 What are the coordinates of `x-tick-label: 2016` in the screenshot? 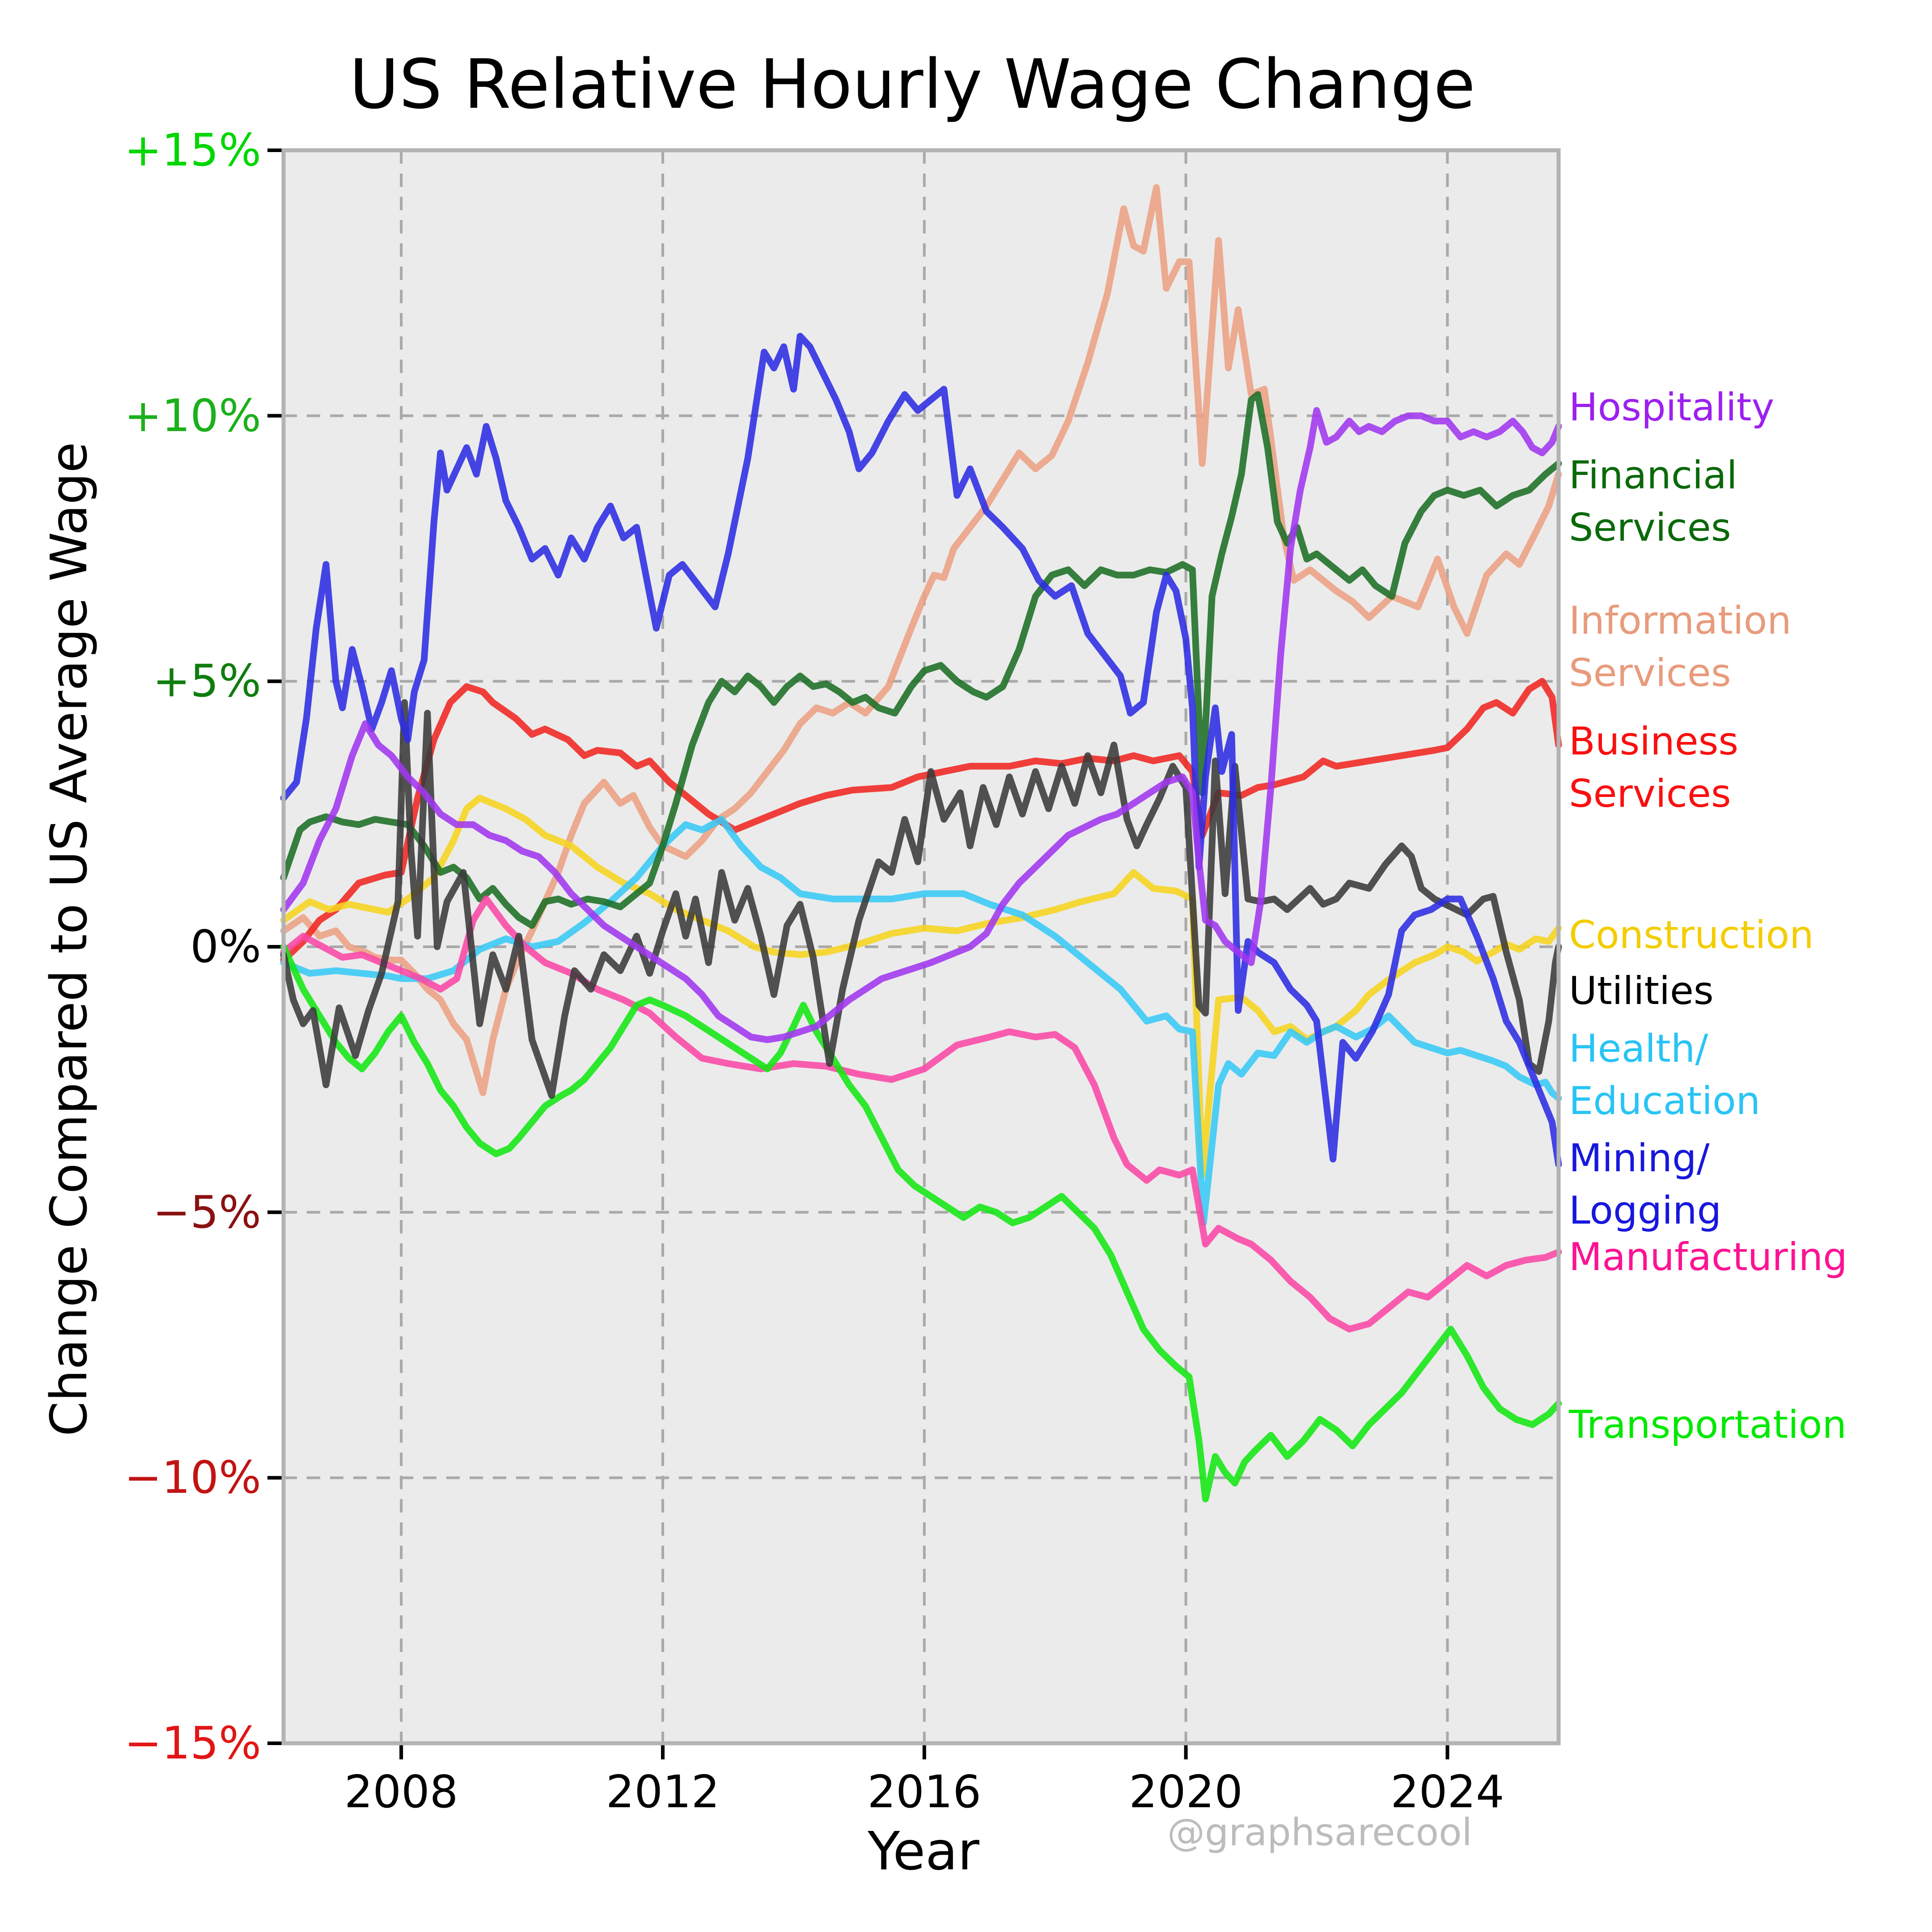 It's located at (924, 1792).